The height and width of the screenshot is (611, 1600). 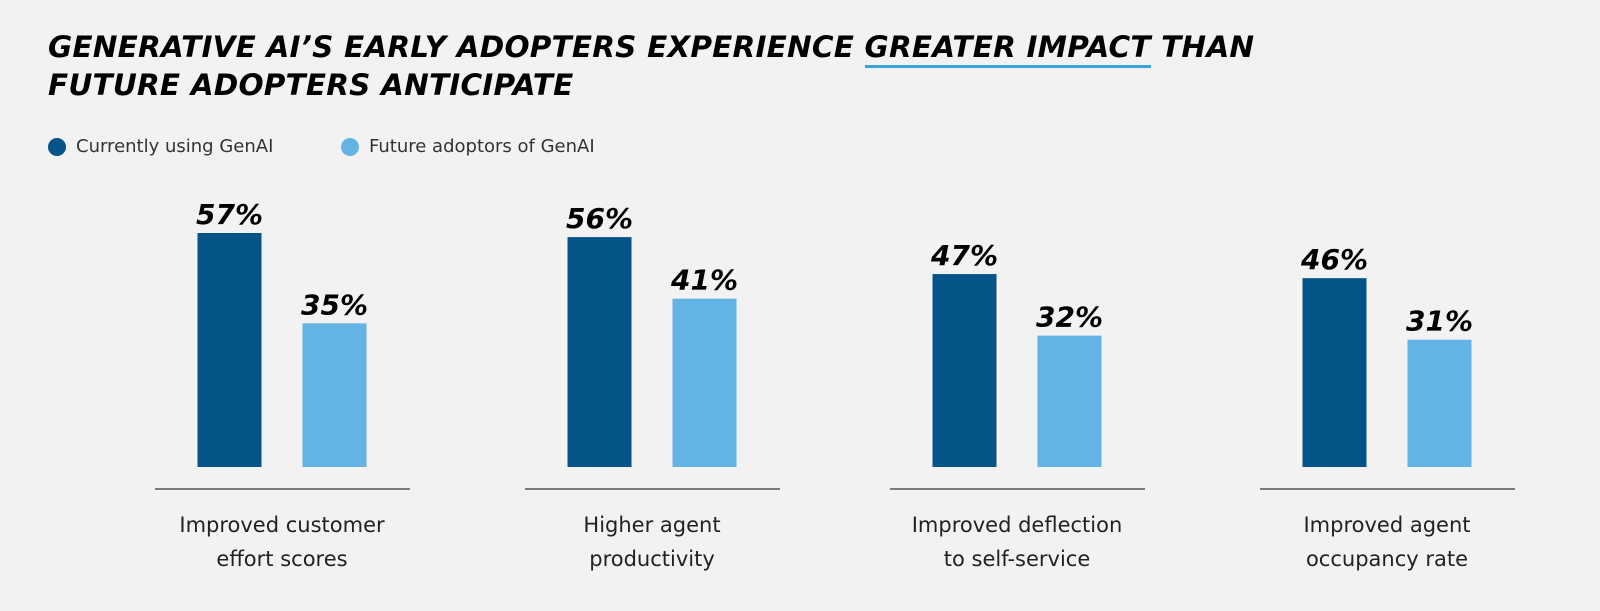 I want to click on value-label-future-adoptors-of-genai-improved-deflection-to-self-service: 32%, so click(x=1069, y=317).